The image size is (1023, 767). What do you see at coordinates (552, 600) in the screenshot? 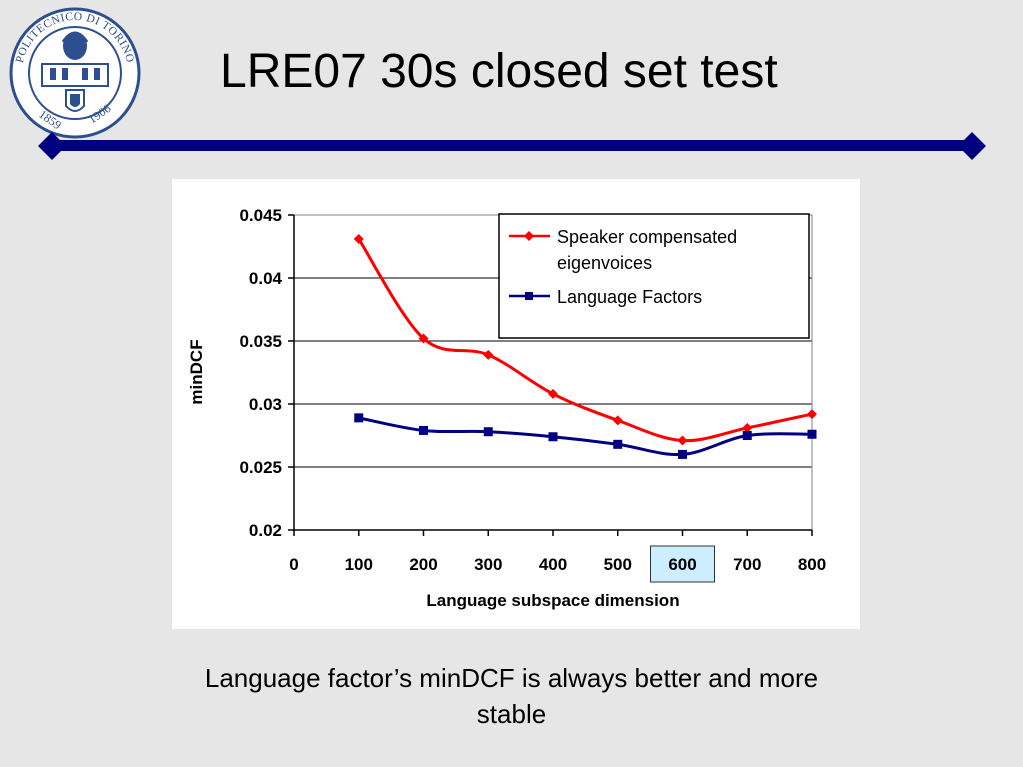
I see `x-axis-label: Language subspace dimension` at bounding box center [552, 600].